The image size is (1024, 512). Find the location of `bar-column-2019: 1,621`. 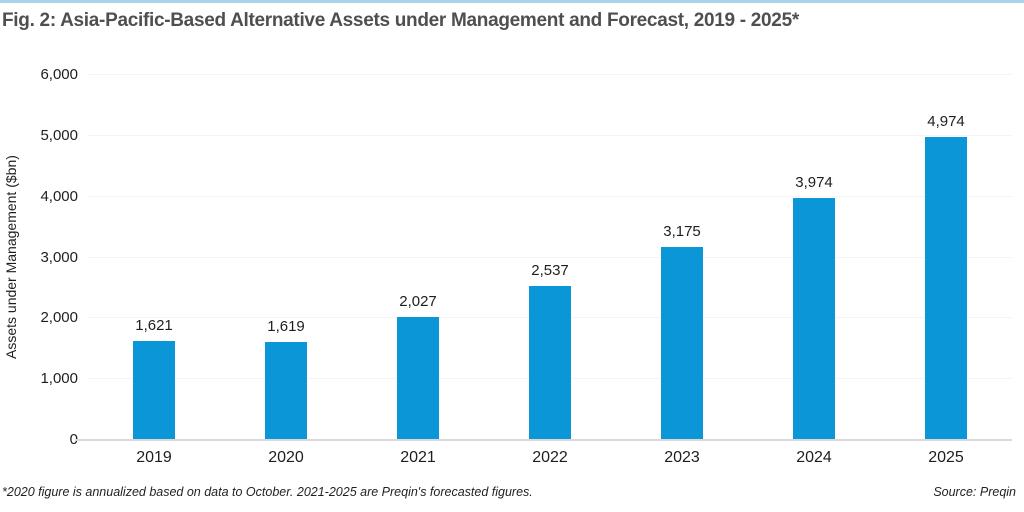

bar-column-2019: 1,621 is located at coordinates (154, 257).